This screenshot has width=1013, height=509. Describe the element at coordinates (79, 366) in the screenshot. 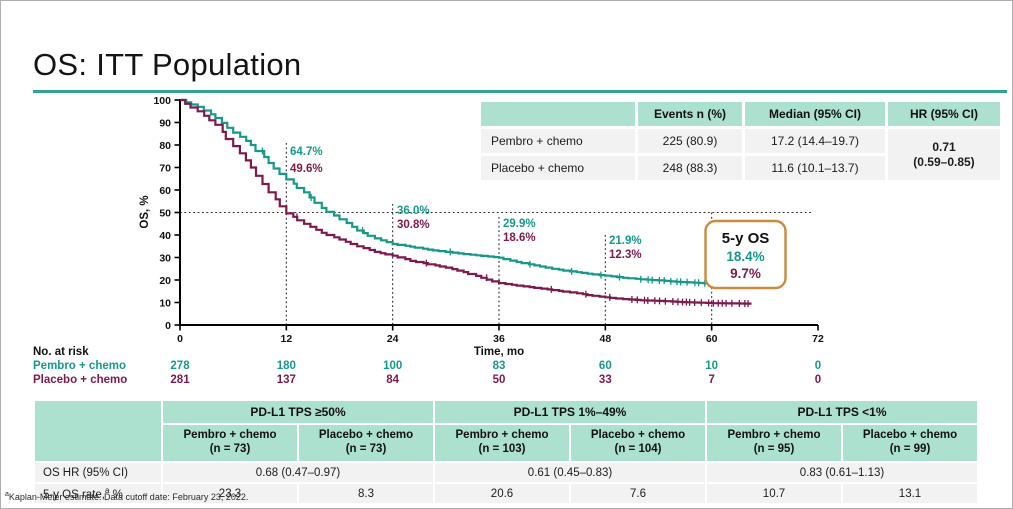

I see `at-risk-label-pembro: Pembro + chemo` at that location.